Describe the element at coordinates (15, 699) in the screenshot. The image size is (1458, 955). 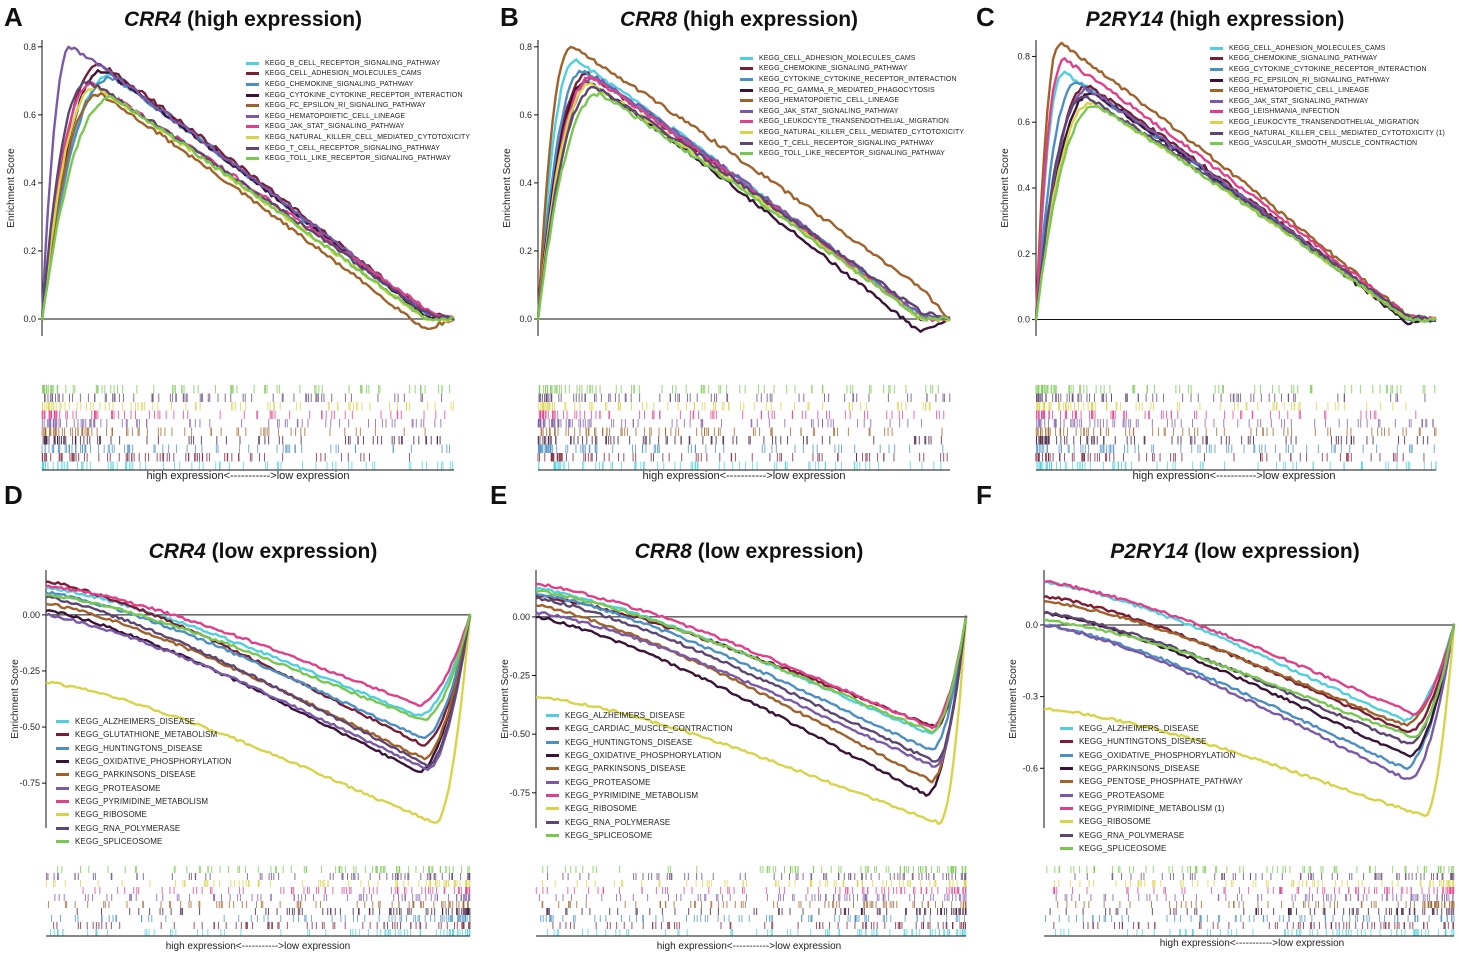
I see `y-axis-label: Enrichment Score` at that location.